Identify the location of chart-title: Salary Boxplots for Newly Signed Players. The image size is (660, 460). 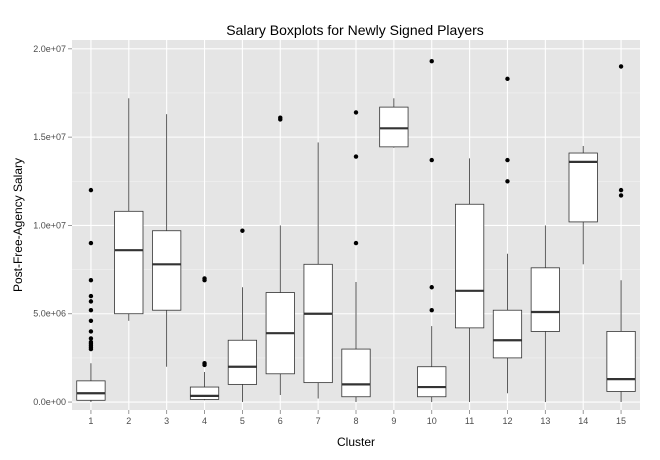
(355, 30).